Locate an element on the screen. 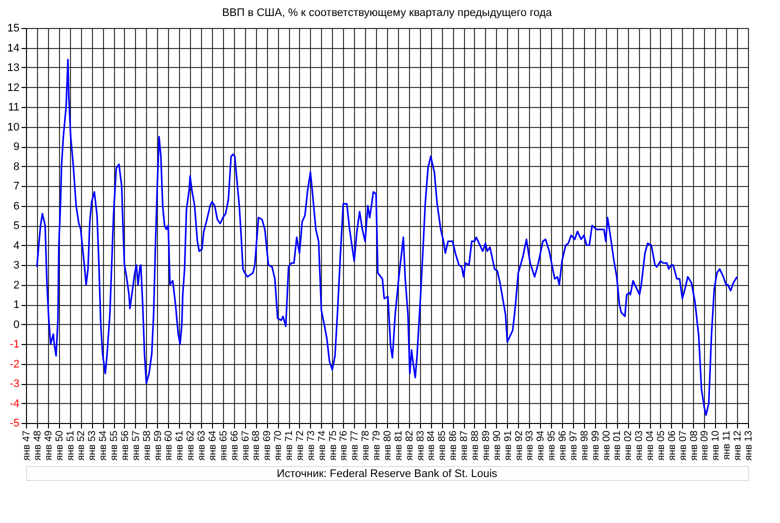 The image size is (780, 523). x-tick-label: янв 66 is located at coordinates (234, 445).